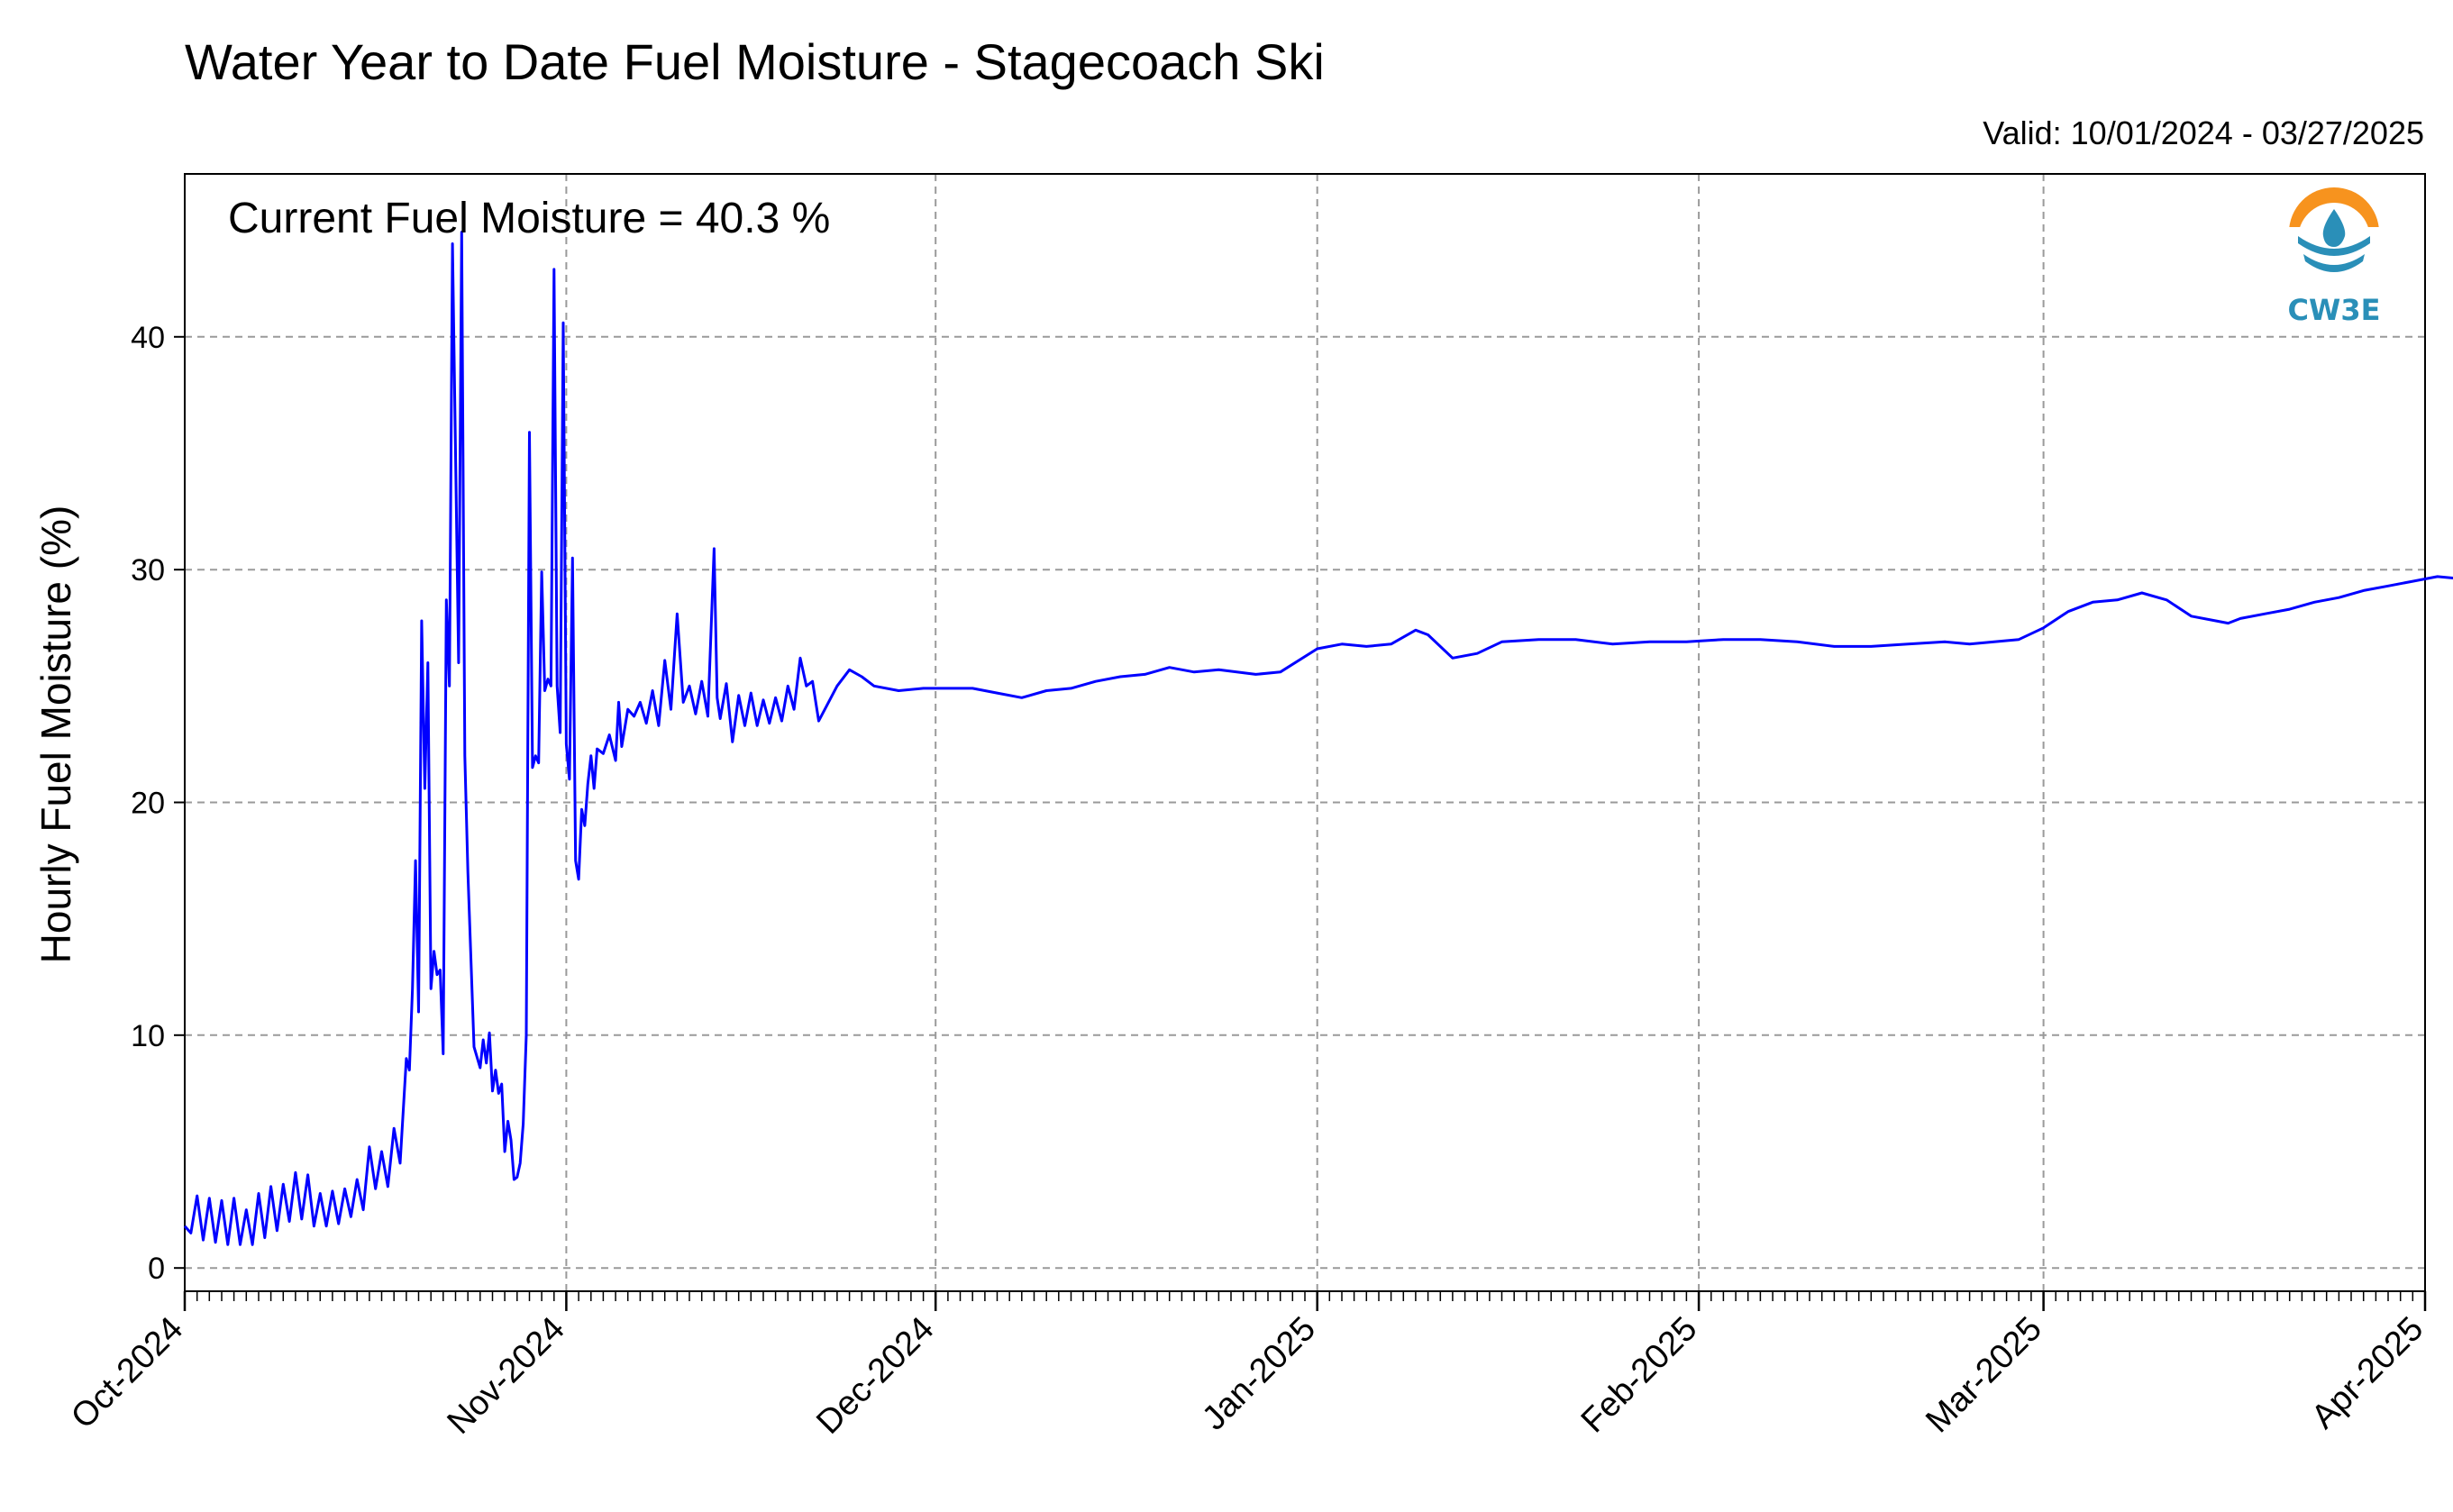 The width and height of the screenshot is (2453, 1512). Describe the element at coordinates (2334, 228) in the screenshot. I see `logo-drop-icon` at that location.